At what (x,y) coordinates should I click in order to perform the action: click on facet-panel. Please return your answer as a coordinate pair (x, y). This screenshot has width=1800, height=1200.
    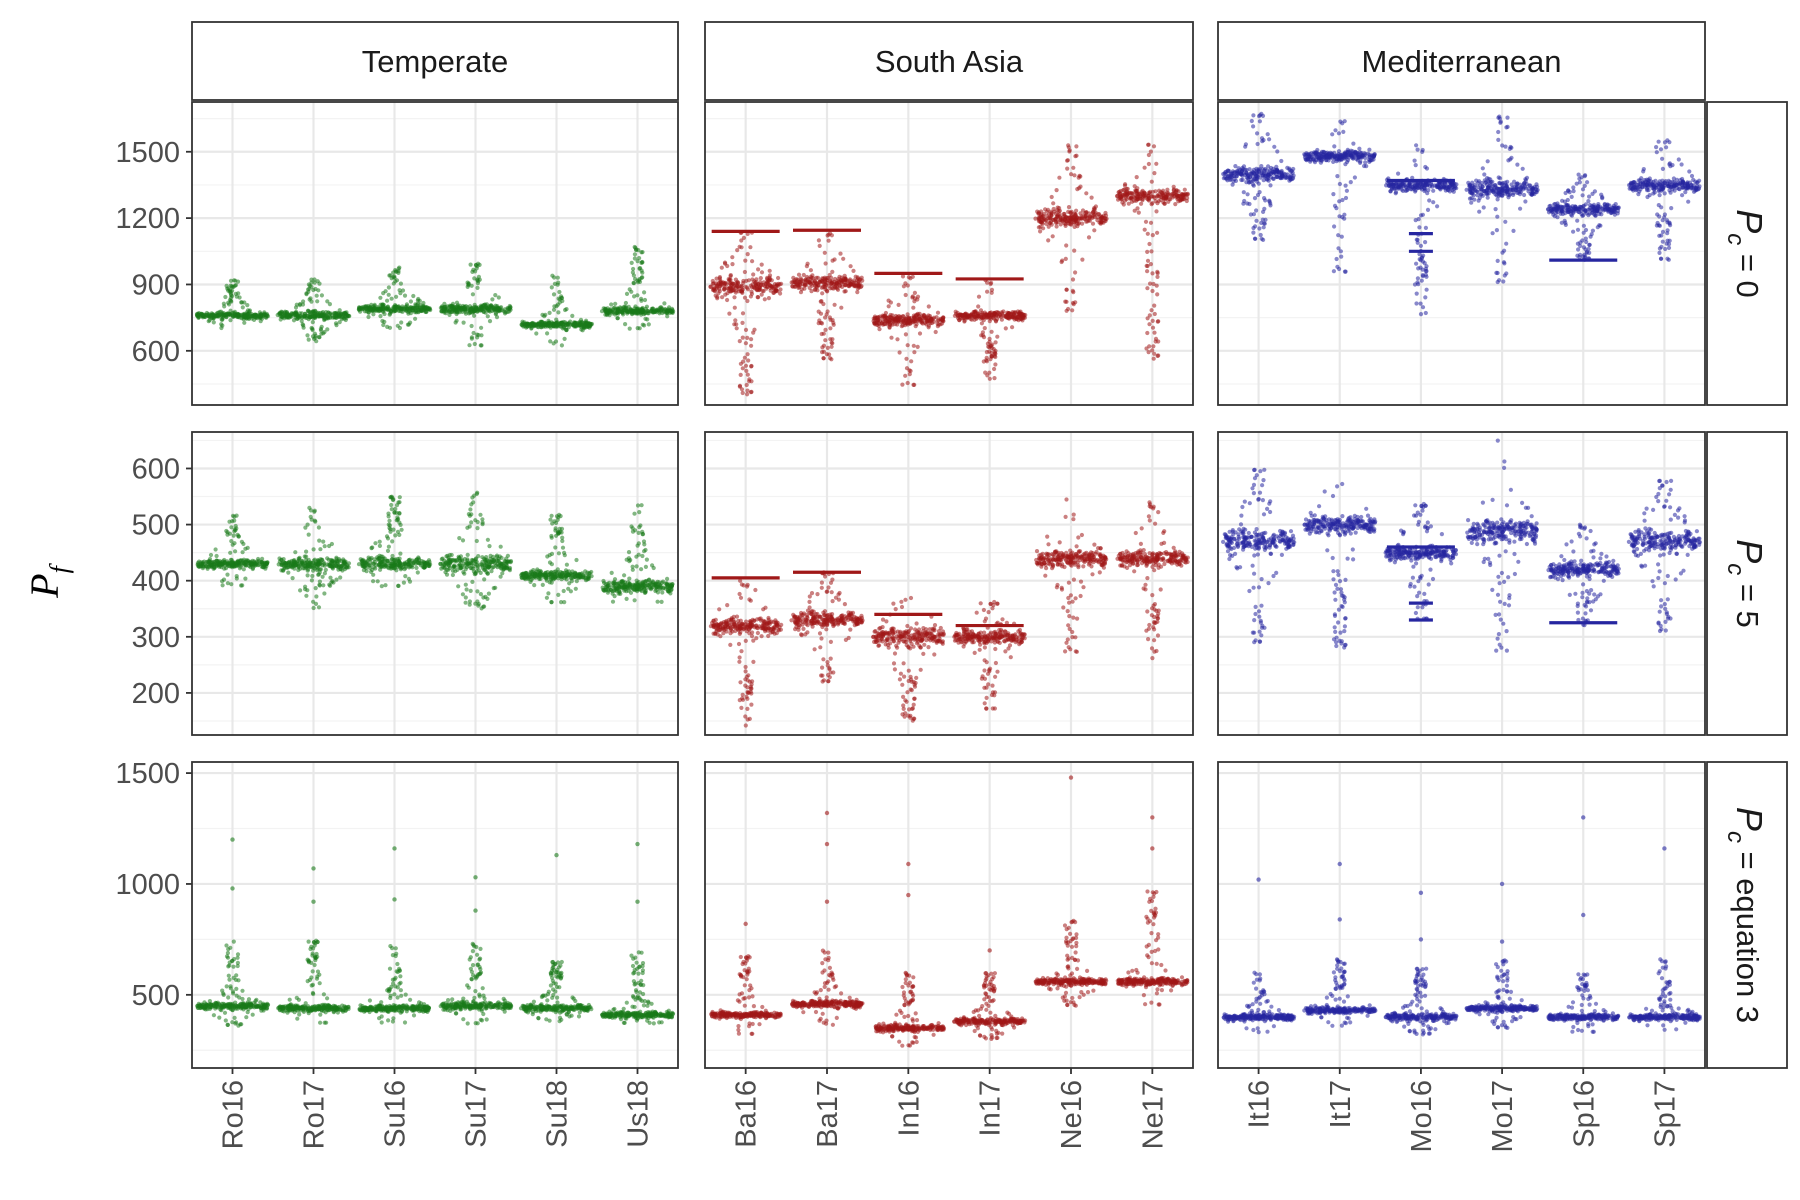
    Looking at the image, I should click on (435, 253).